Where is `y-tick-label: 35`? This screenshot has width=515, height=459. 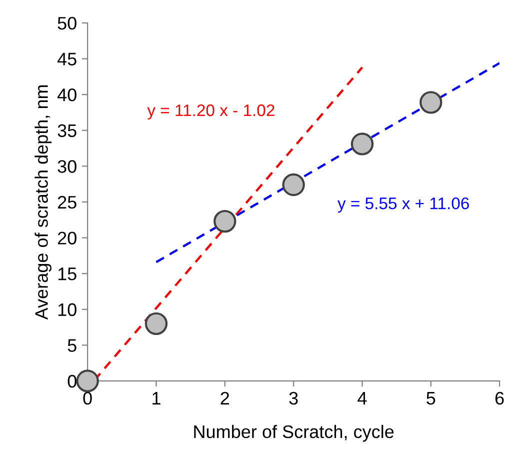 y-tick-label: 35 is located at coordinates (67, 131).